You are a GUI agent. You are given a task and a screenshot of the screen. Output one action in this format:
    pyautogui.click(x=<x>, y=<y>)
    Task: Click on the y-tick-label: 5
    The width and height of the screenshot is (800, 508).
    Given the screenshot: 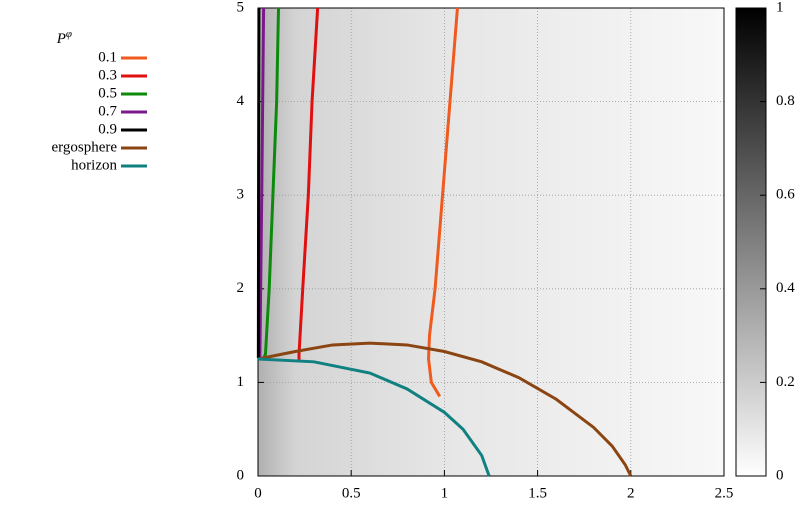 What is the action you would take?
    pyautogui.click(x=241, y=7)
    